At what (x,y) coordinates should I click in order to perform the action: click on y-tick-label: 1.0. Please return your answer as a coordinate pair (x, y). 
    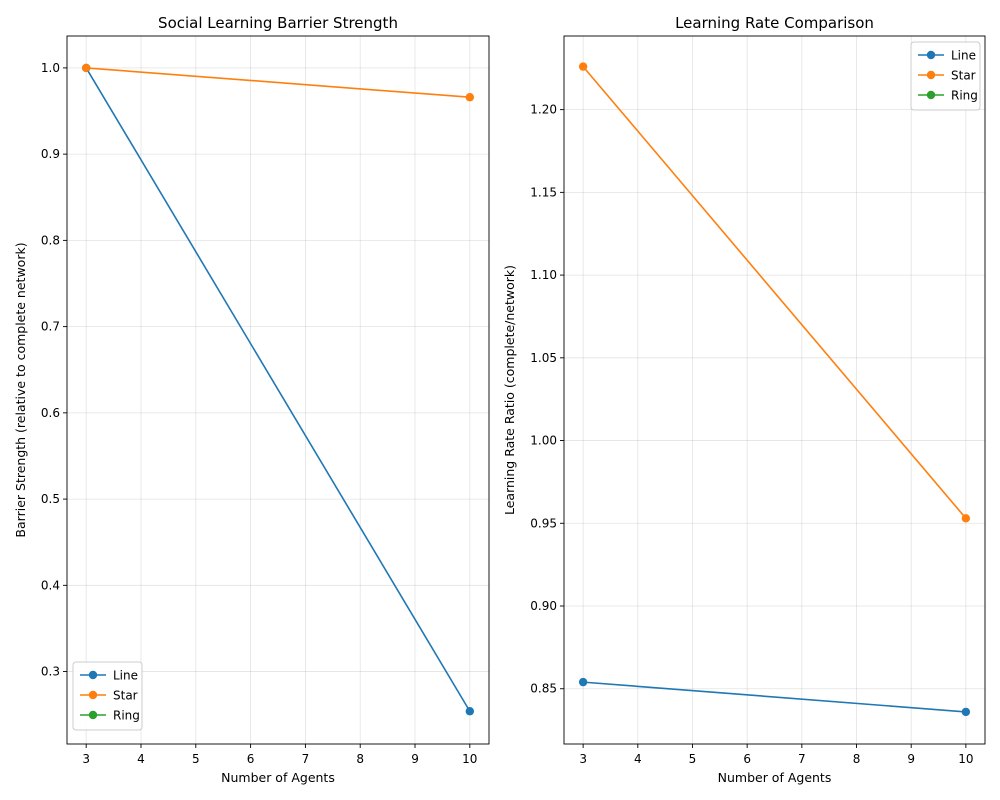
    Looking at the image, I should click on (50, 68).